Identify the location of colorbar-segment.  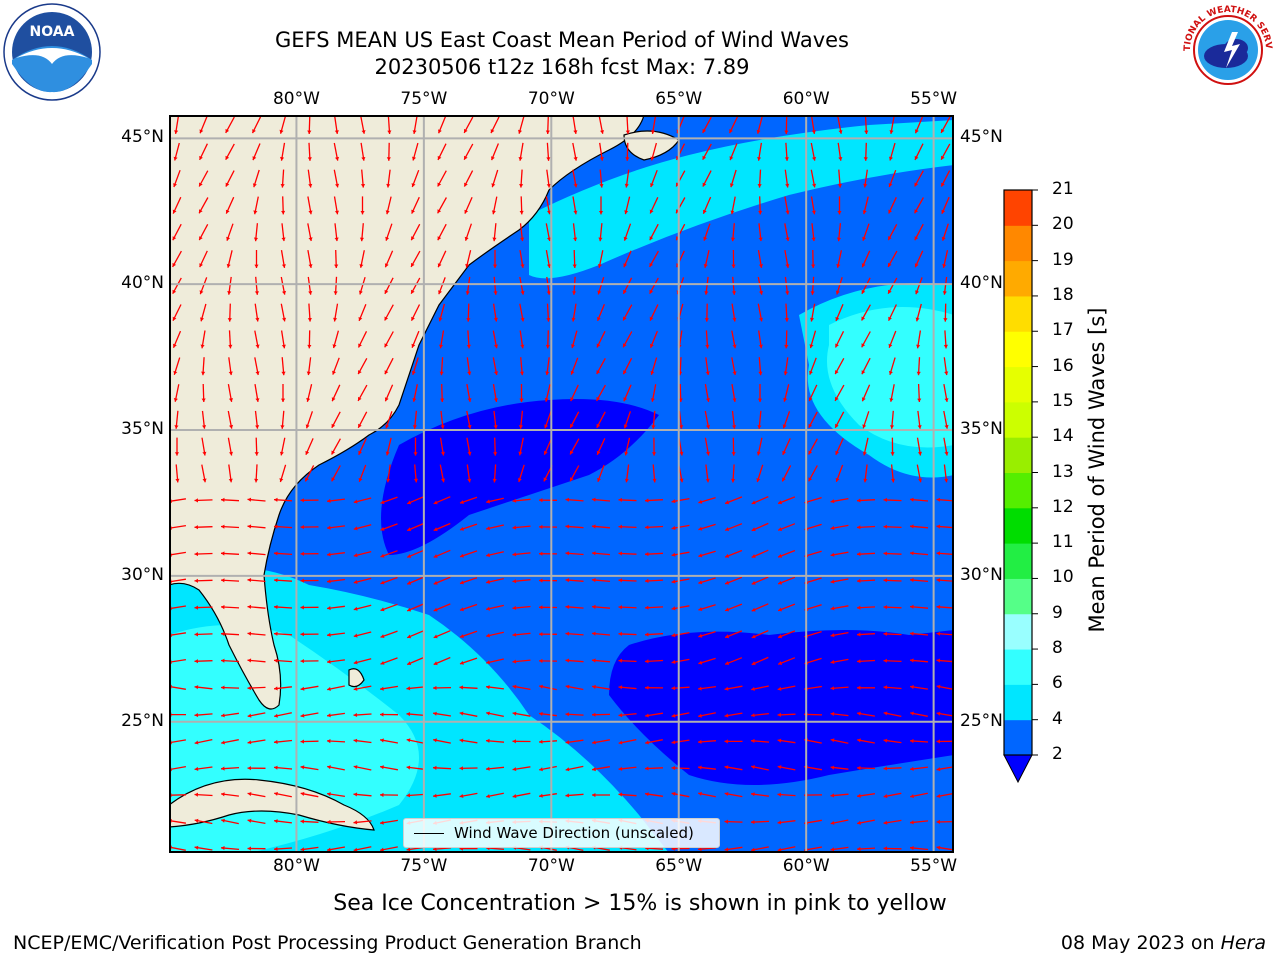
(1018, 349).